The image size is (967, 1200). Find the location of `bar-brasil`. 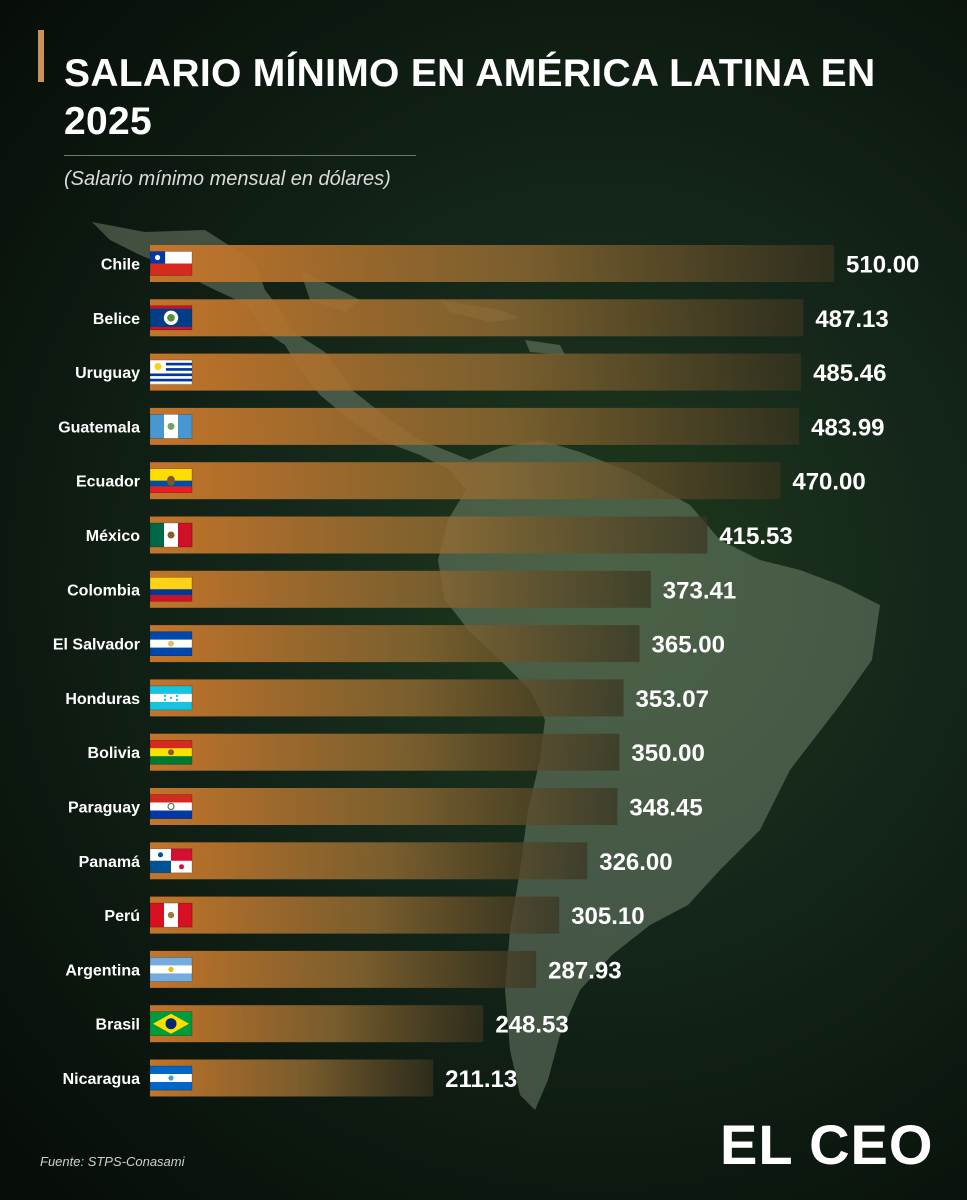

bar-brasil is located at coordinates (317, 1024).